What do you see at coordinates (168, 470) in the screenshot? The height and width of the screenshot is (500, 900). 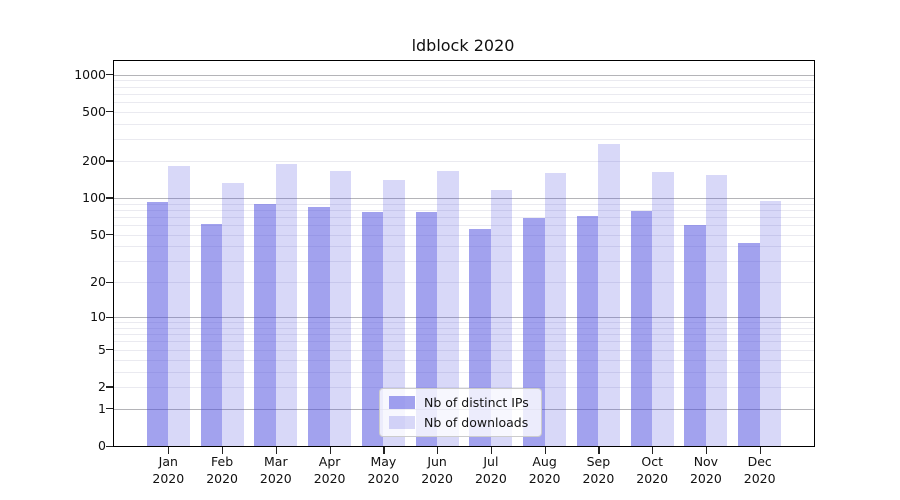 I see `x-axis-tick-label: Jan 2020` at bounding box center [168, 470].